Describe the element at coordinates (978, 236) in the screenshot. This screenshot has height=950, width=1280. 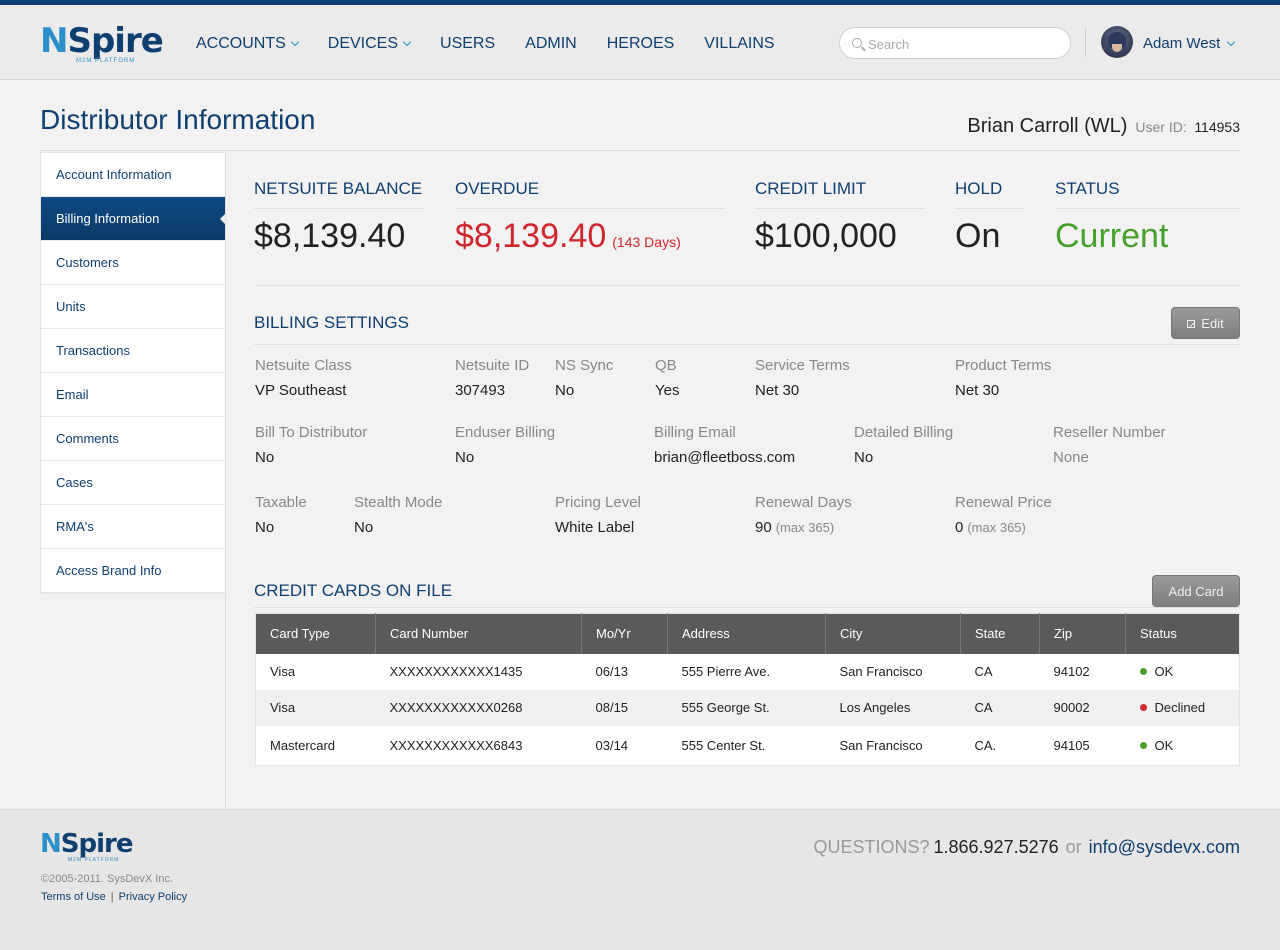
I see `hold-value: On` at that location.